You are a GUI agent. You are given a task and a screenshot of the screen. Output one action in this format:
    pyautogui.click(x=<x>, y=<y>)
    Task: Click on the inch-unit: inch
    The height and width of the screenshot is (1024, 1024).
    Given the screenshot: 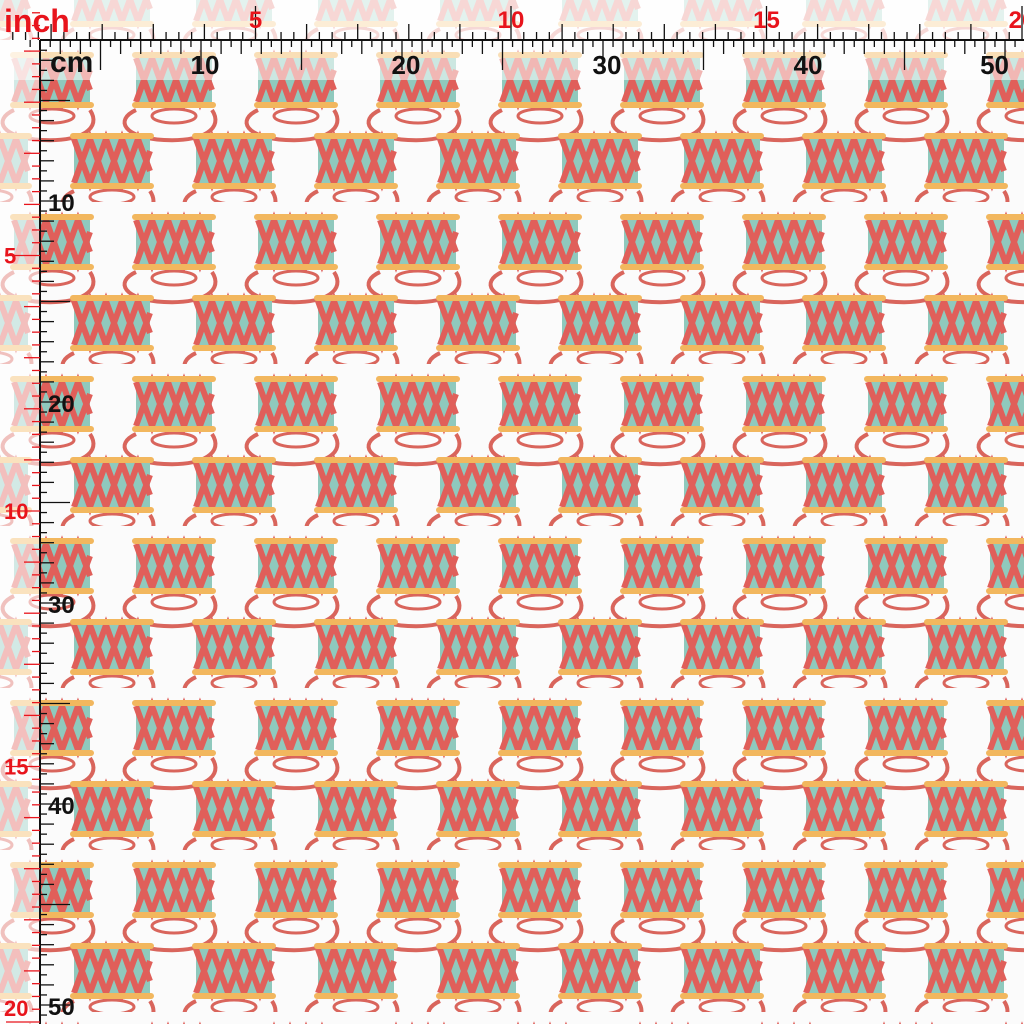 What is the action you would take?
    pyautogui.click(x=37, y=21)
    